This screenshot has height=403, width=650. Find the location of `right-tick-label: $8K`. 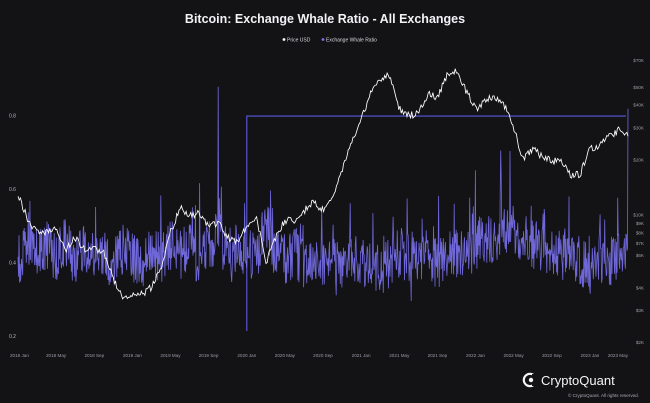

right-tick-label: $8K is located at coordinates (640, 232).